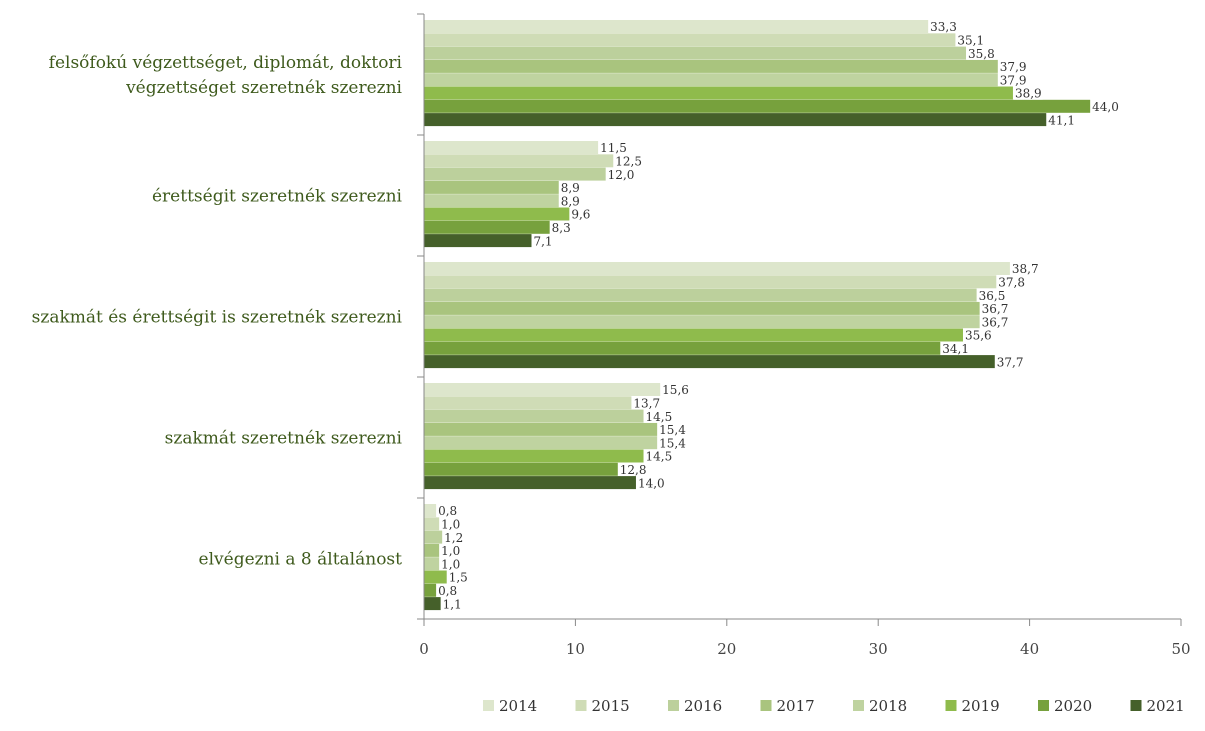 The width and height of the screenshot is (1205, 731). What do you see at coordinates (633, 470) in the screenshot?
I see `data-label-2020-cat-3: 12,8` at bounding box center [633, 470].